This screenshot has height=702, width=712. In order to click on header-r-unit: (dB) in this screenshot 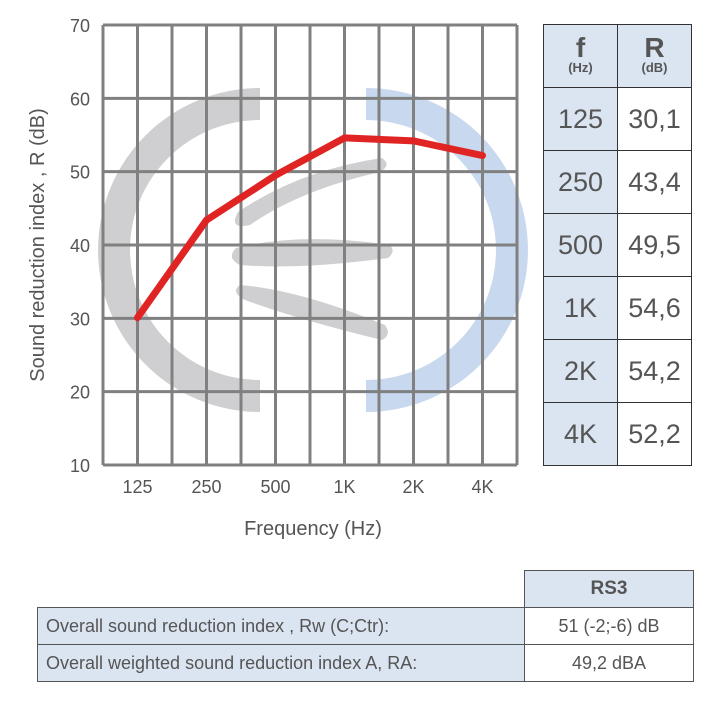, I will do `click(654, 67)`.